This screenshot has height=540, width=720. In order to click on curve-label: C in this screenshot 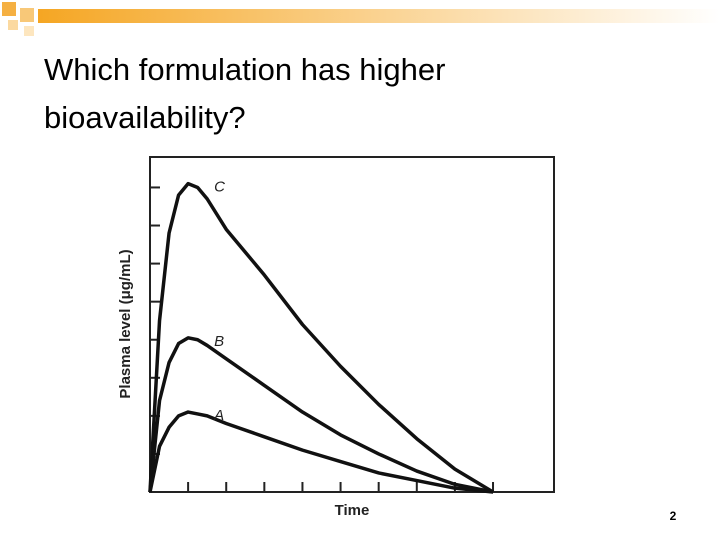, I will do `click(219, 187)`.